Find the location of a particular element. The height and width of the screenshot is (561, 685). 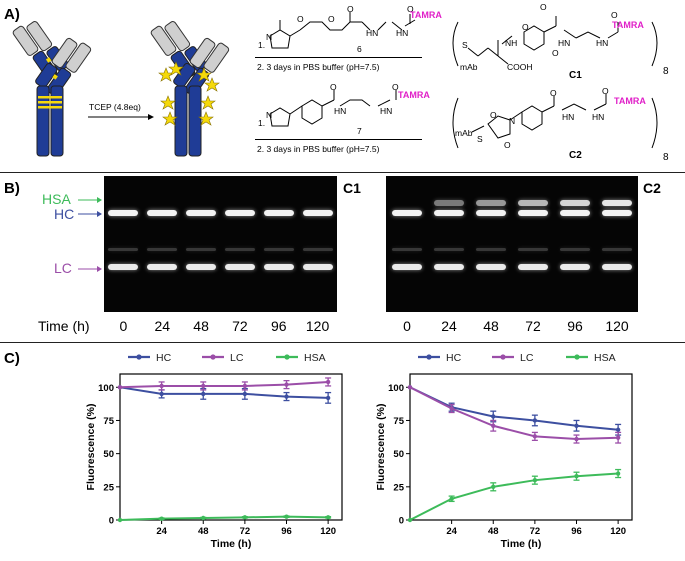

reagent-6-step2: 2. 3 days in PBS buffer (pH=7.5) is located at coordinates (318, 67).